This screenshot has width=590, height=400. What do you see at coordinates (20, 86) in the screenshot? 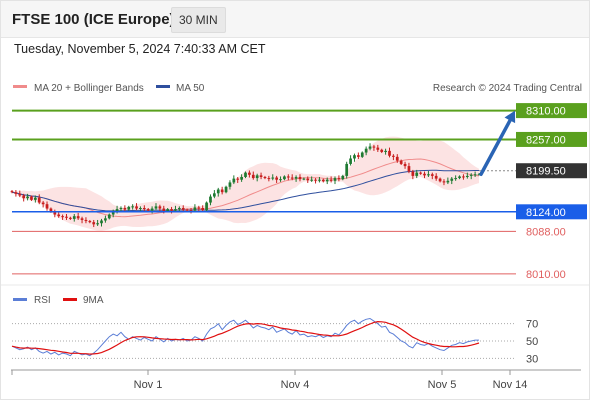
I see `ma20-legend-swatch` at bounding box center [20, 86].